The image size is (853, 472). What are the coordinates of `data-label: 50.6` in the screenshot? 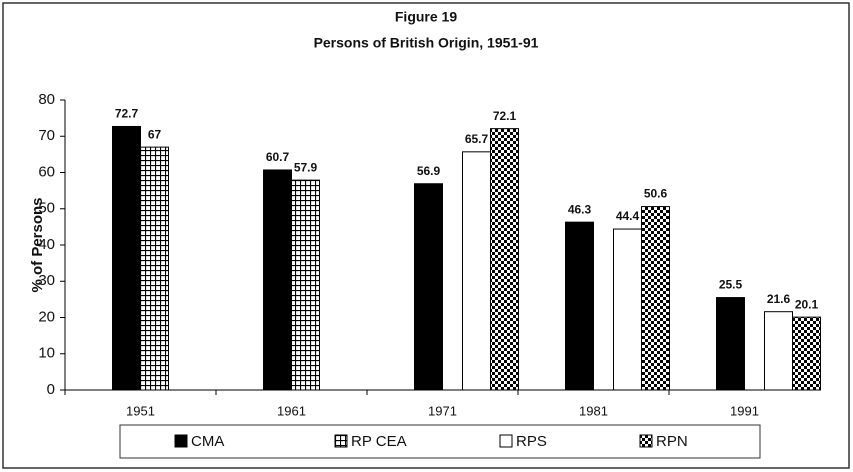 It's located at (656, 194).